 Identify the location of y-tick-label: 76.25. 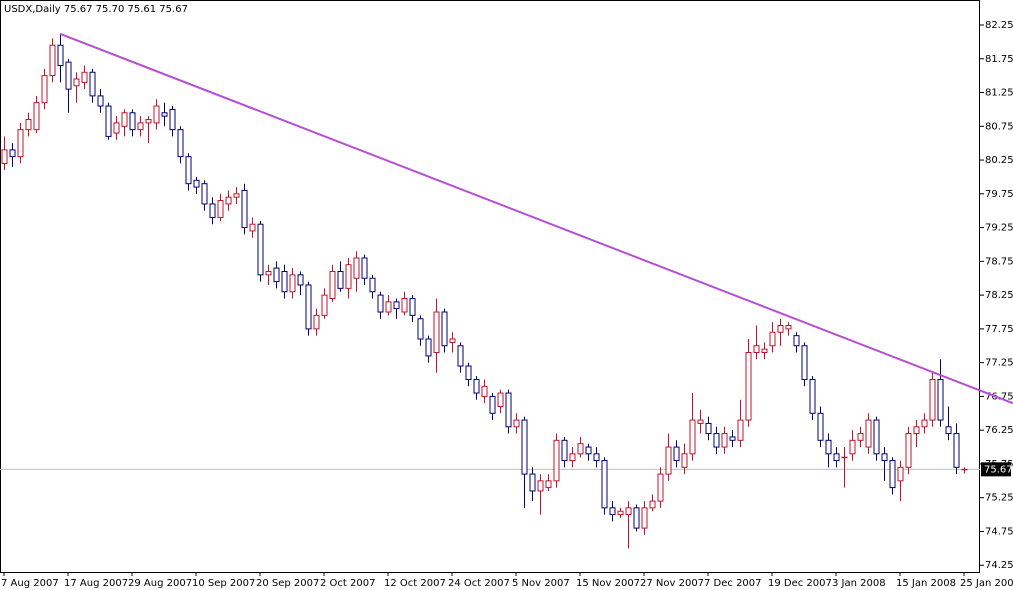
(999, 430).